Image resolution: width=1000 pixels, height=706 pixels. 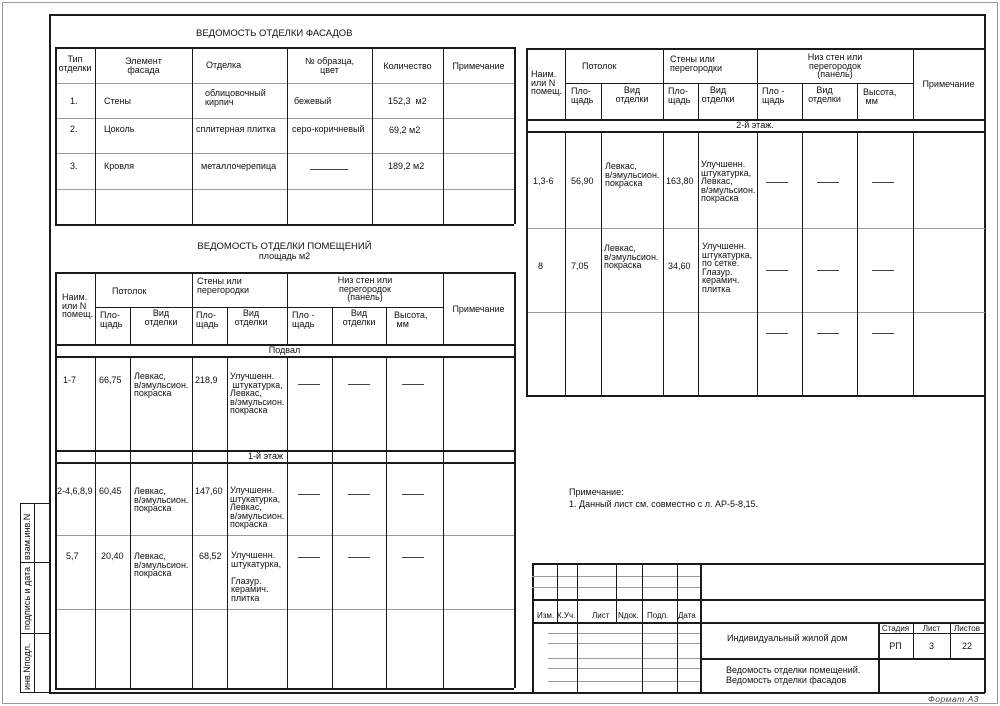 I want to click on header-ceiling: Потолок, so click(x=129, y=291).